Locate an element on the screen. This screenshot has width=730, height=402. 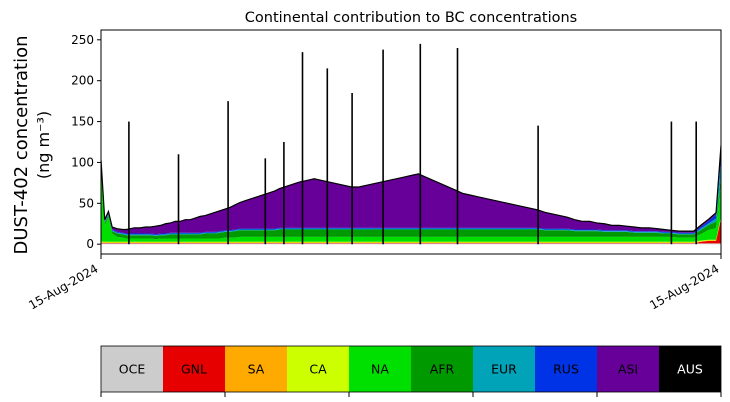
legend-swatch-ca is located at coordinates (318, 369).